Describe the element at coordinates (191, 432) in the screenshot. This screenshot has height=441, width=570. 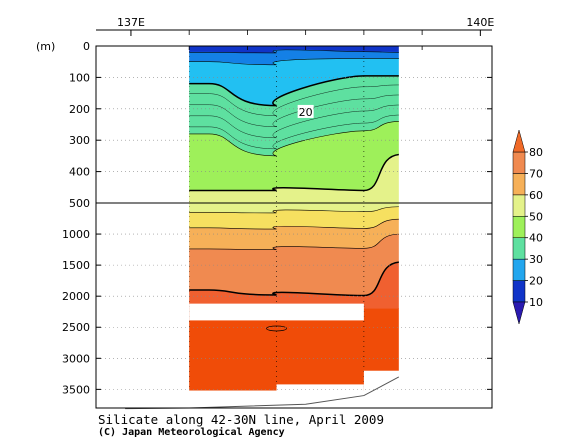
I see `credit-line: (C) Japan Meteorological Agency` at that location.